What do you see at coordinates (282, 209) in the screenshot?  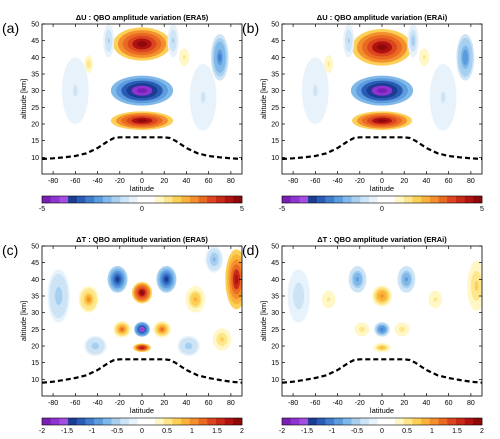 I see `colorbar-tick-label: -5` at bounding box center [282, 209].